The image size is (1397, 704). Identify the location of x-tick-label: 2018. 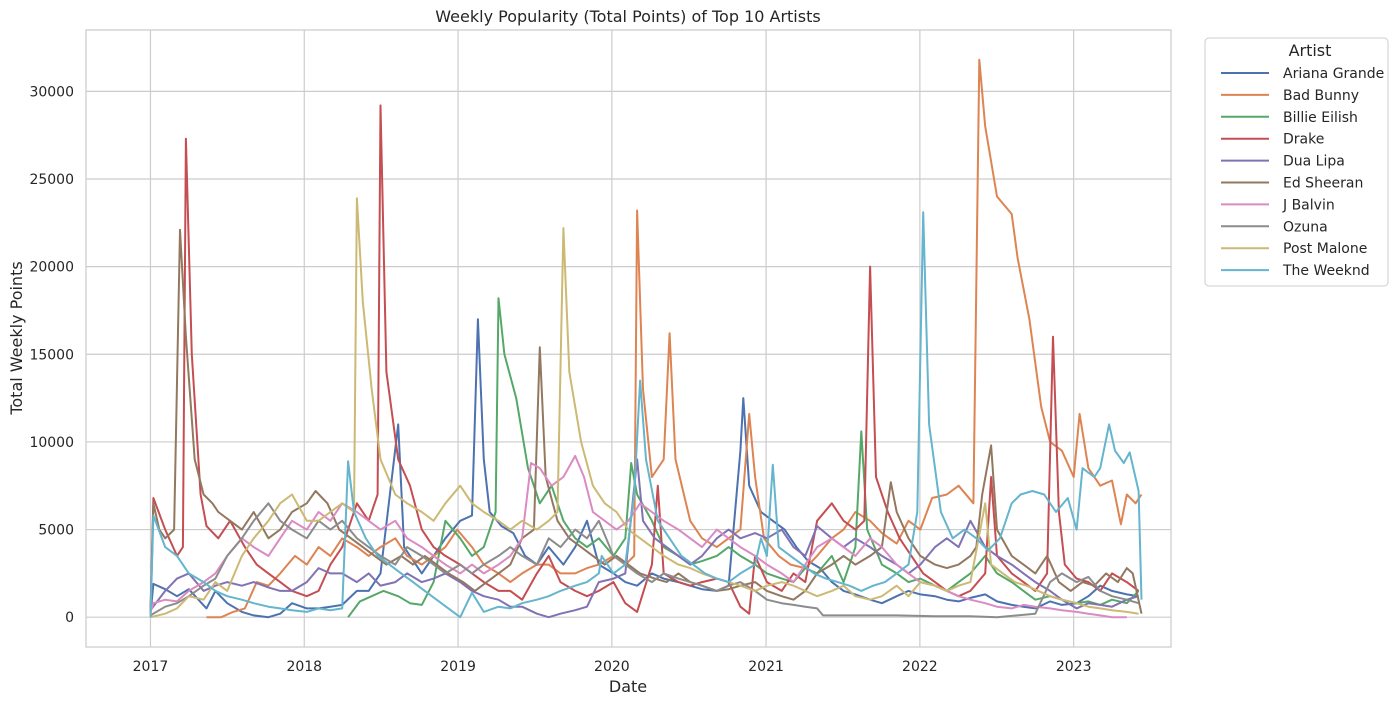
(304, 667).